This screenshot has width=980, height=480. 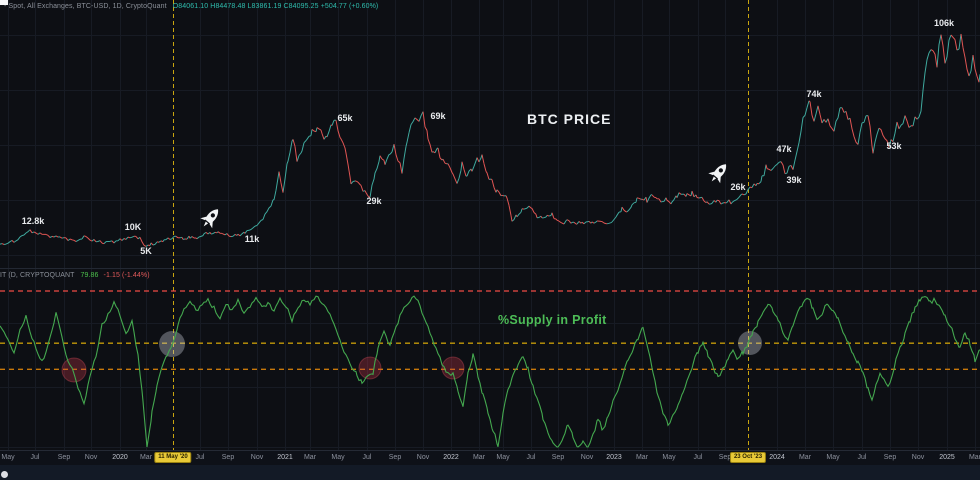 What do you see at coordinates (33, 221) in the screenshot?
I see `price-annotation-label: 12.8k` at bounding box center [33, 221].